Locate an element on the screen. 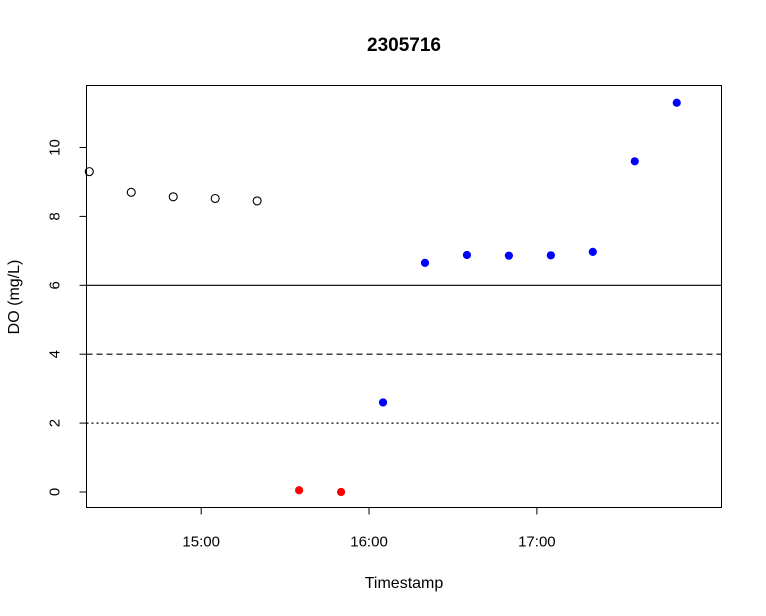 The image size is (766, 616). y-axis: 0 2 4 6 8 10 is located at coordinates (67, 317).